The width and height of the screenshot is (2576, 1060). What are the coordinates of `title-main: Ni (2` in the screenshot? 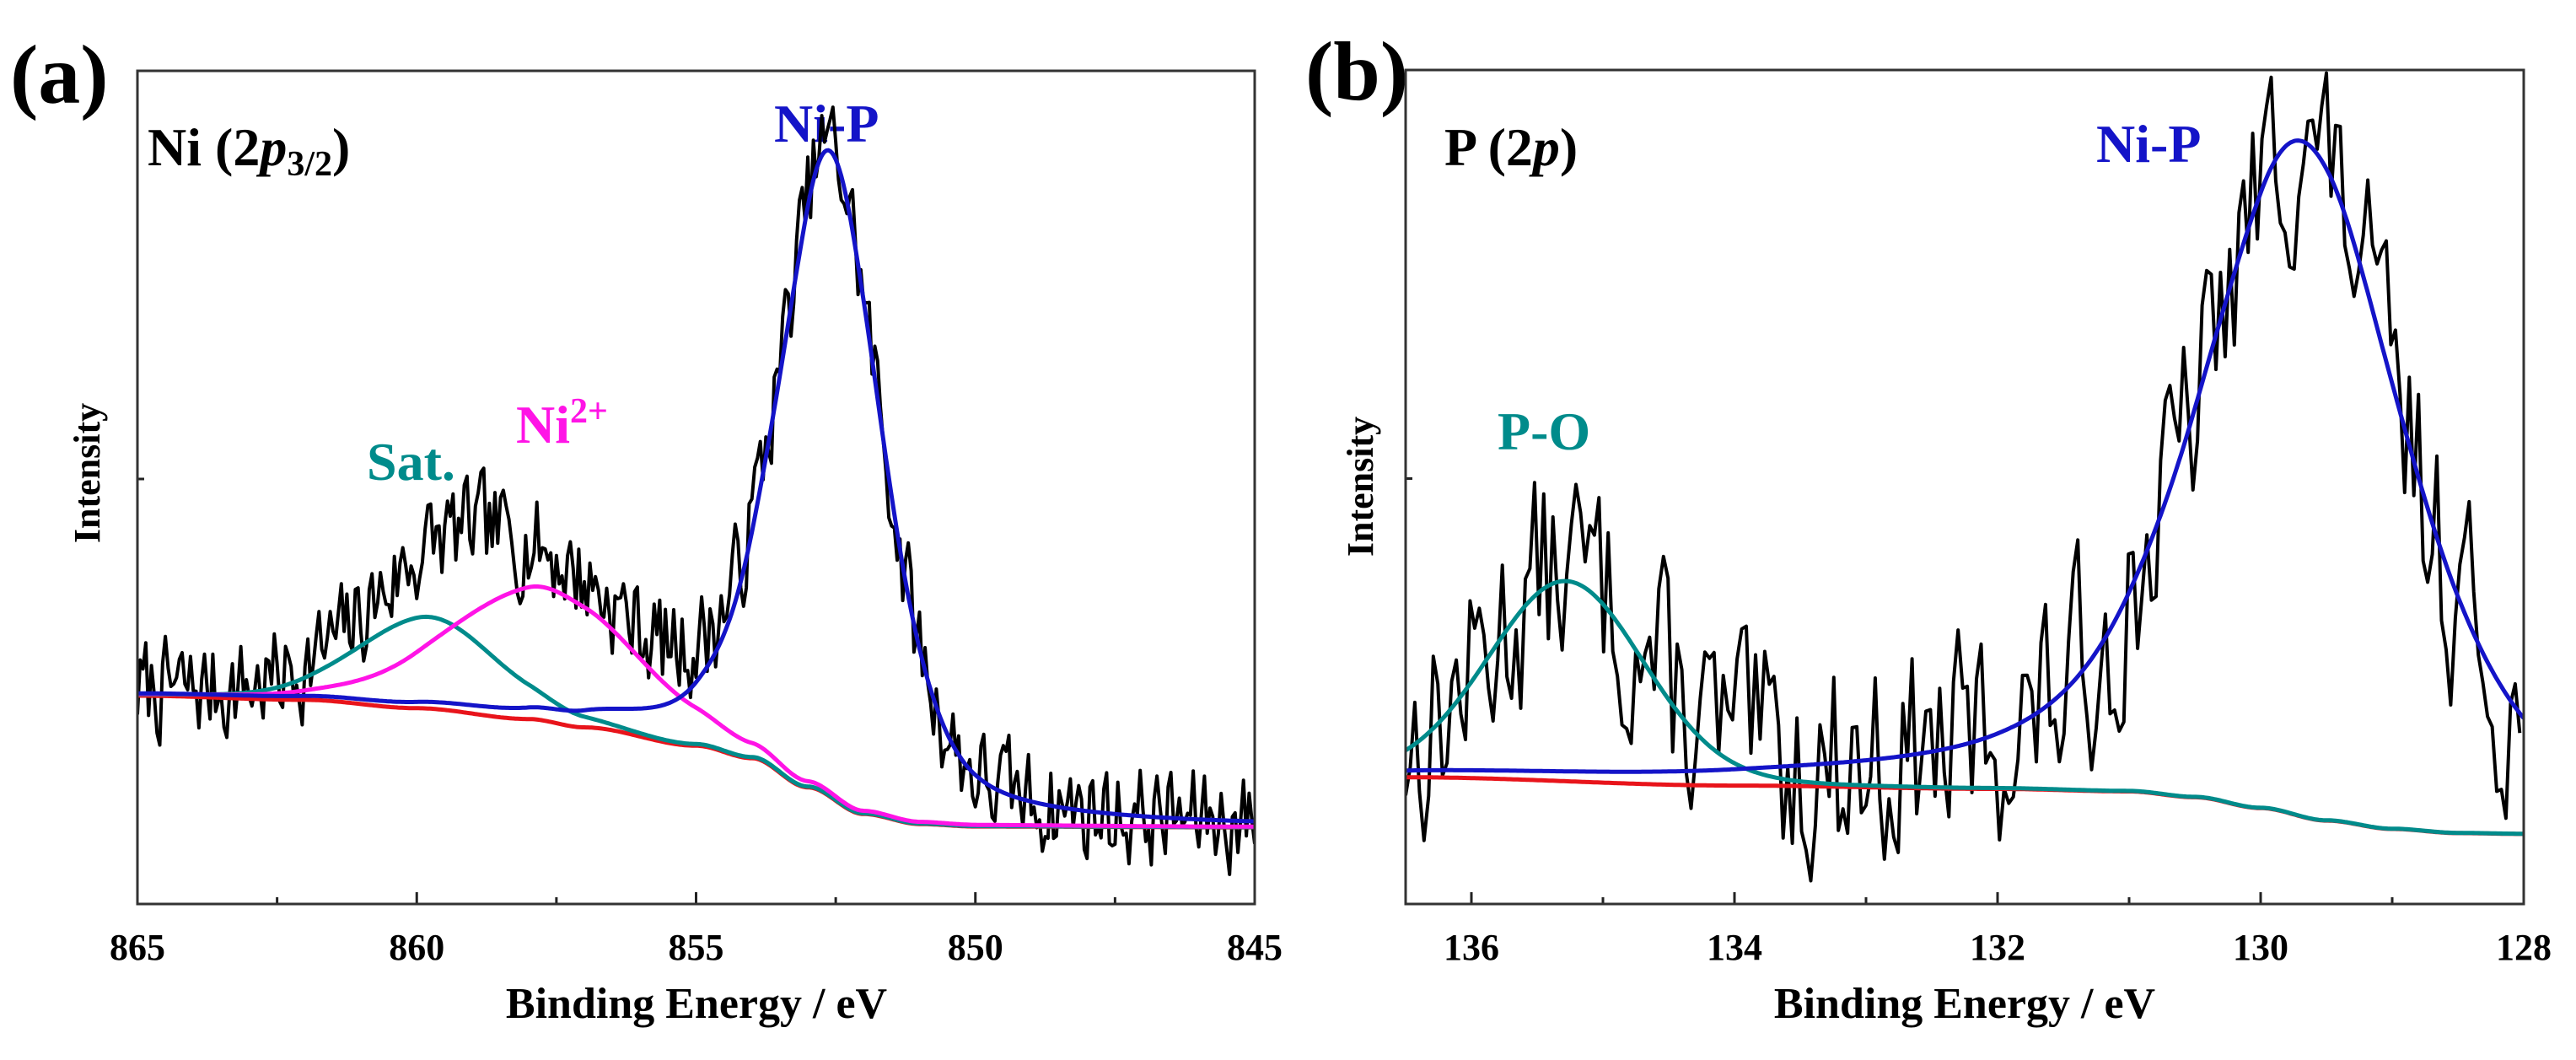 It's located at (204, 147).